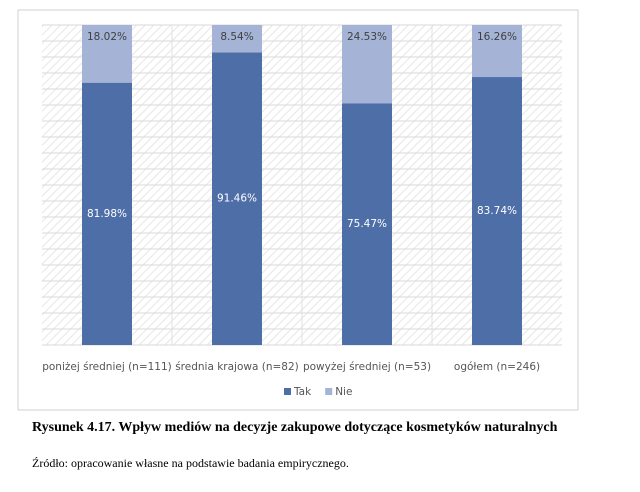 This screenshot has height=492, width=640. What do you see at coordinates (107, 367) in the screenshot?
I see `x-tick-label: poniżej średniej (n=111)` at bounding box center [107, 367].